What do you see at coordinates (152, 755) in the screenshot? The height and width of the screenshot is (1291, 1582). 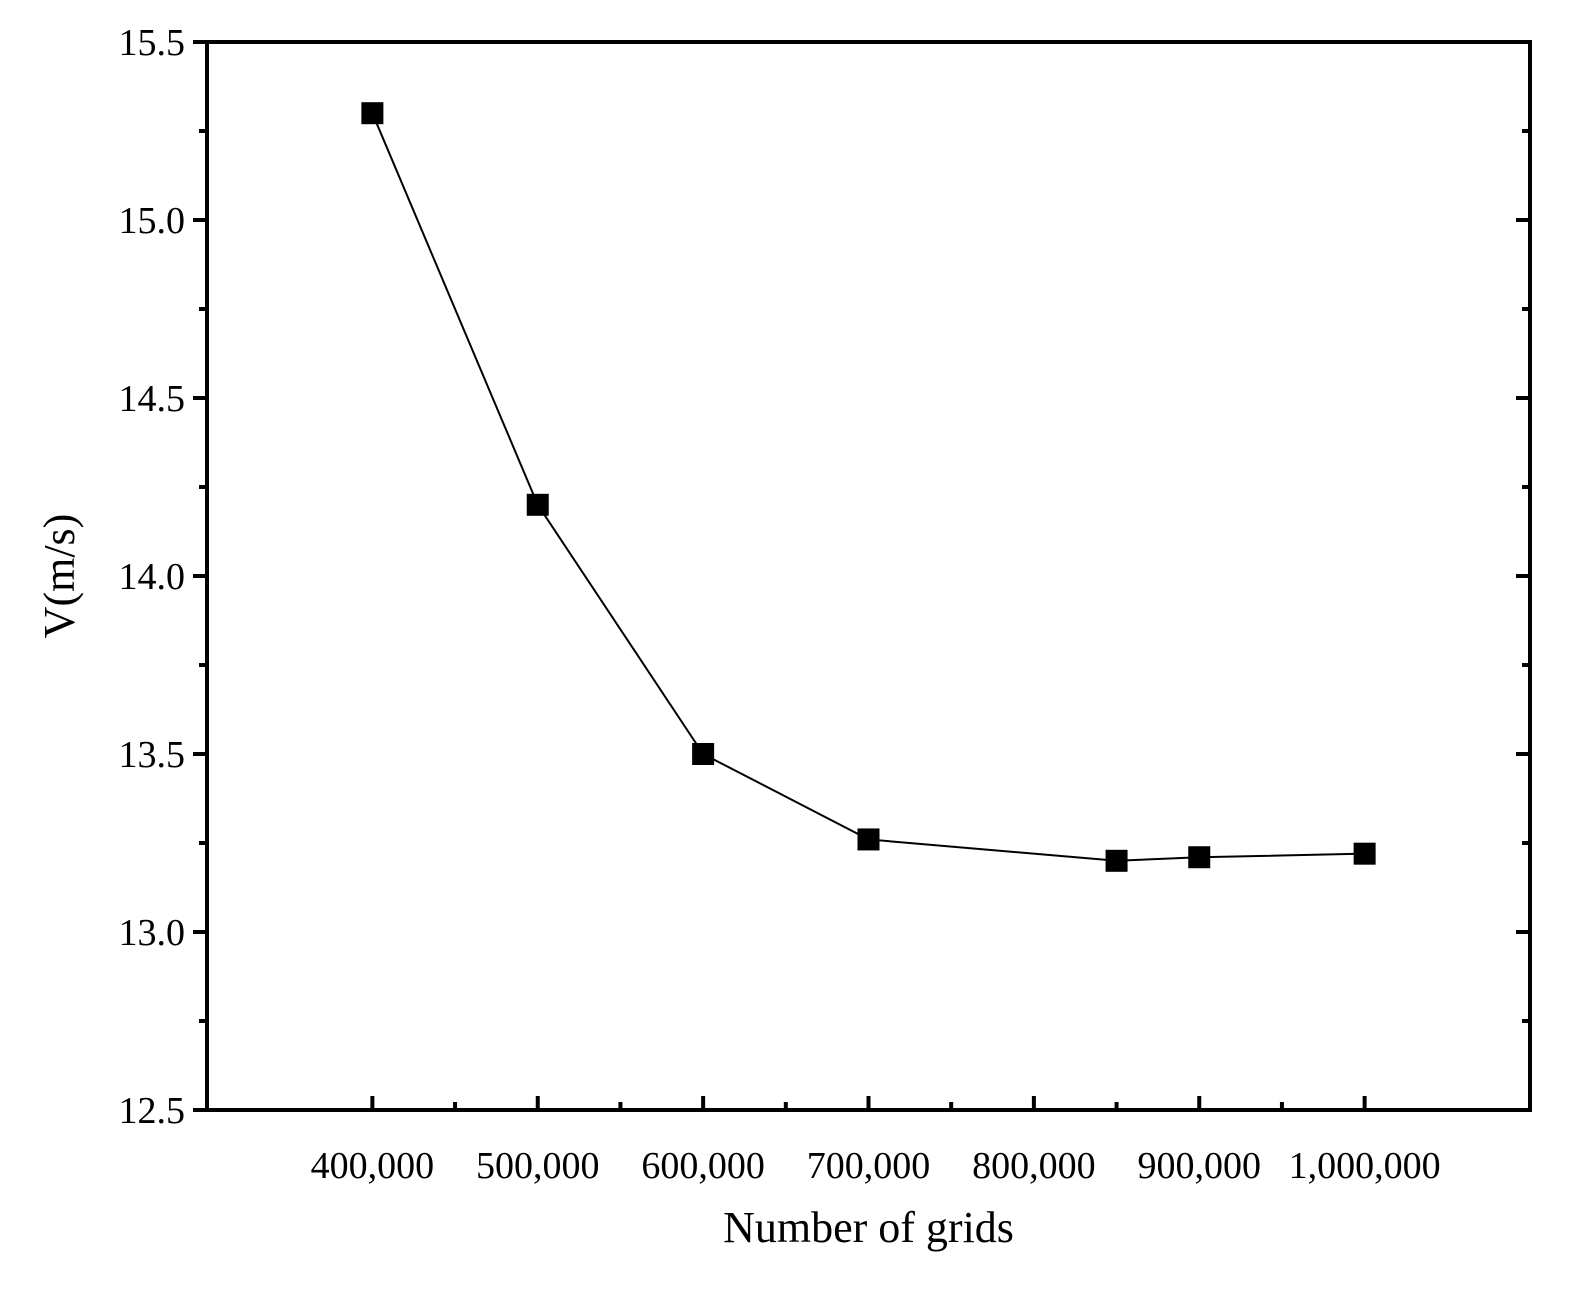 I see `y-tick-label: 13.5` at bounding box center [152, 755].